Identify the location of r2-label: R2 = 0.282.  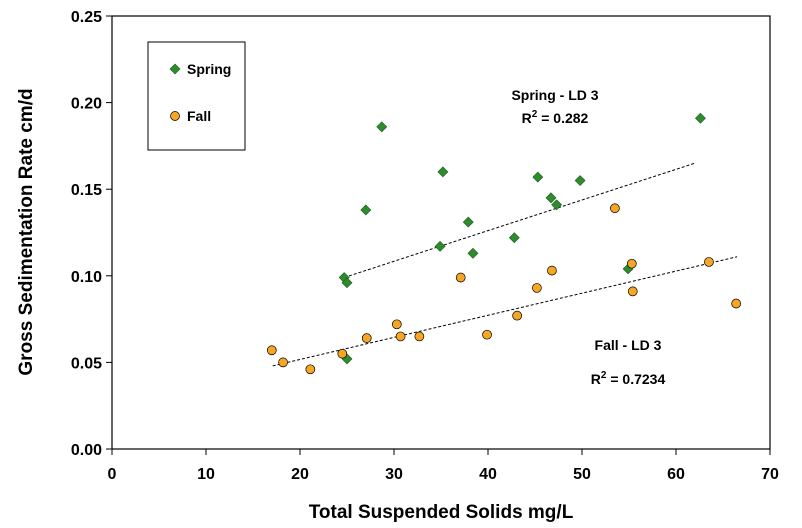
(555, 117).